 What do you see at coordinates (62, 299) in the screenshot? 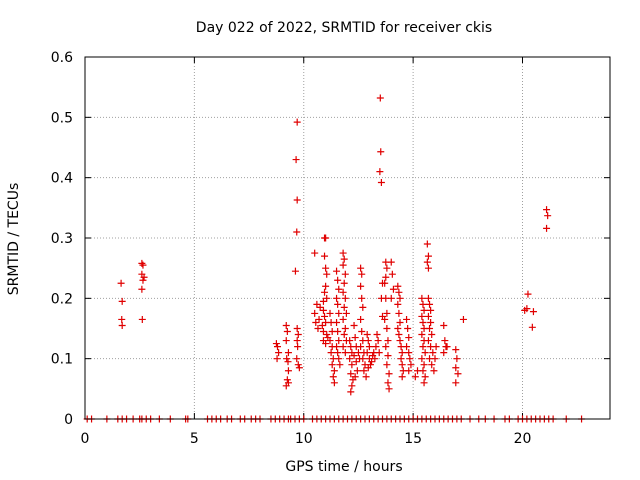
I see `y-tick-label: 0.2` at bounding box center [62, 299].